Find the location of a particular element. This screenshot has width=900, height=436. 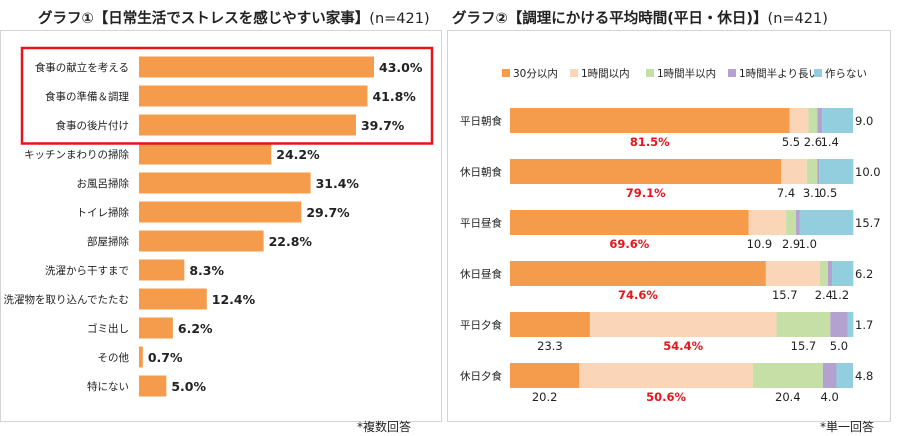

chart1-value-label: 29.7% is located at coordinates (328, 212).